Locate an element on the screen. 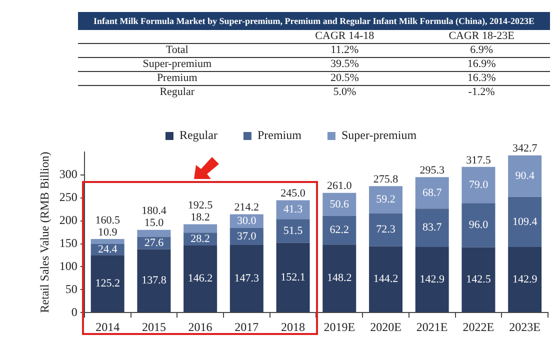 The height and width of the screenshot is (348, 554). data-label: 30.0 is located at coordinates (247, 221).